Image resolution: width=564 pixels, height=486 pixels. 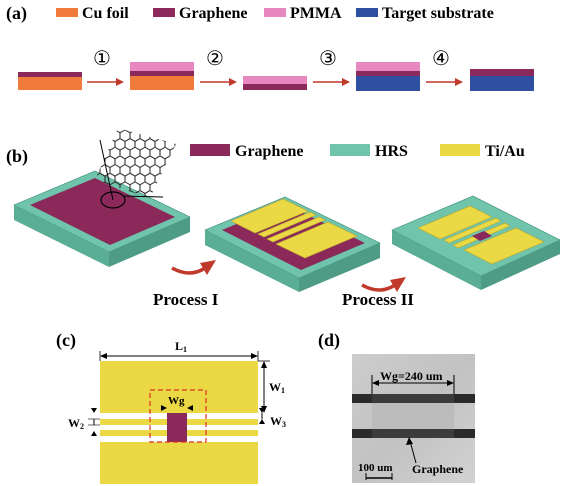 I want to click on step-1: ①, so click(x=105, y=67).